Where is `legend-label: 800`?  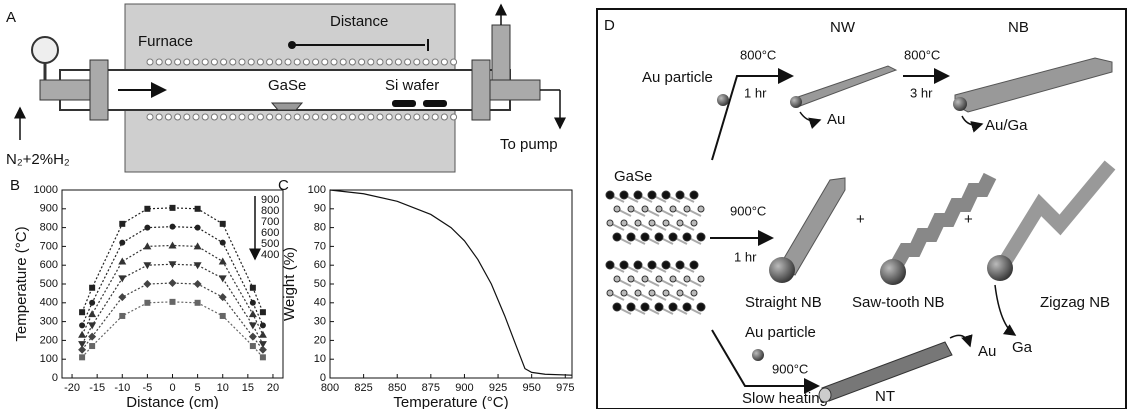
legend-label: 800 is located at coordinates (270, 211).